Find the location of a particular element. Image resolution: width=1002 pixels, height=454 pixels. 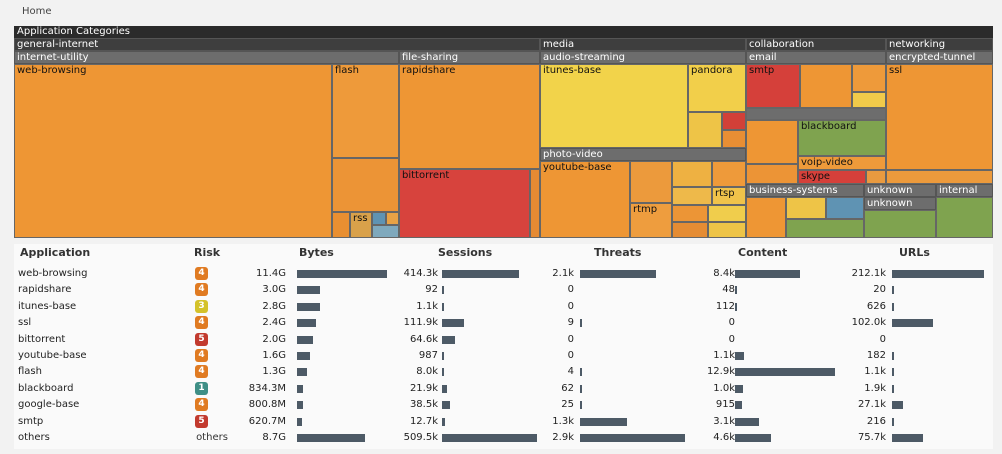

subcategory-internet-utility: internet-utility is located at coordinates (206, 57).